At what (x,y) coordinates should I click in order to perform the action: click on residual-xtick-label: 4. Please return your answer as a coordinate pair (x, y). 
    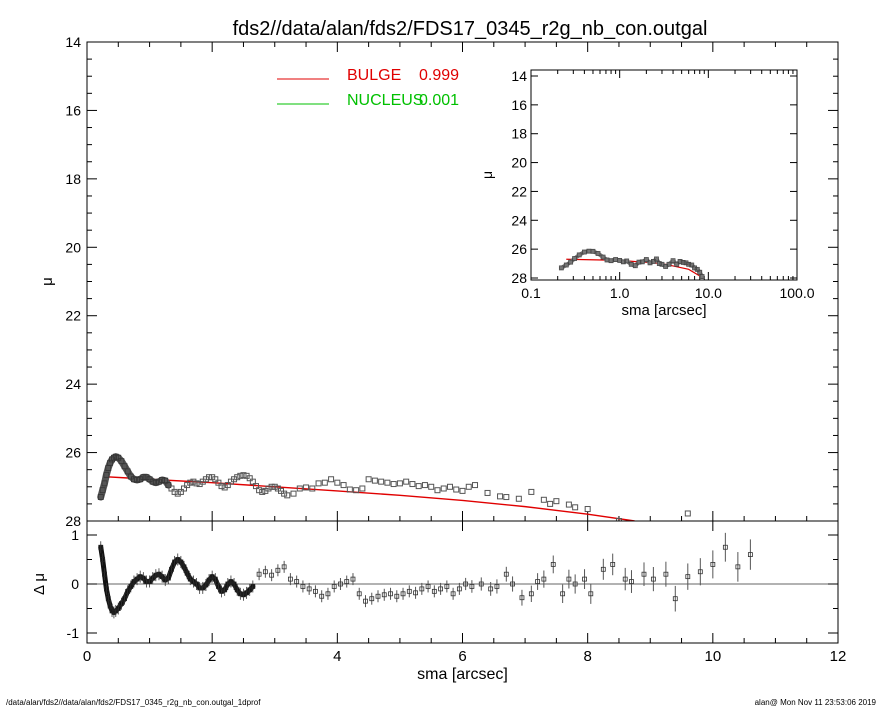
    Looking at the image, I should click on (337, 656).